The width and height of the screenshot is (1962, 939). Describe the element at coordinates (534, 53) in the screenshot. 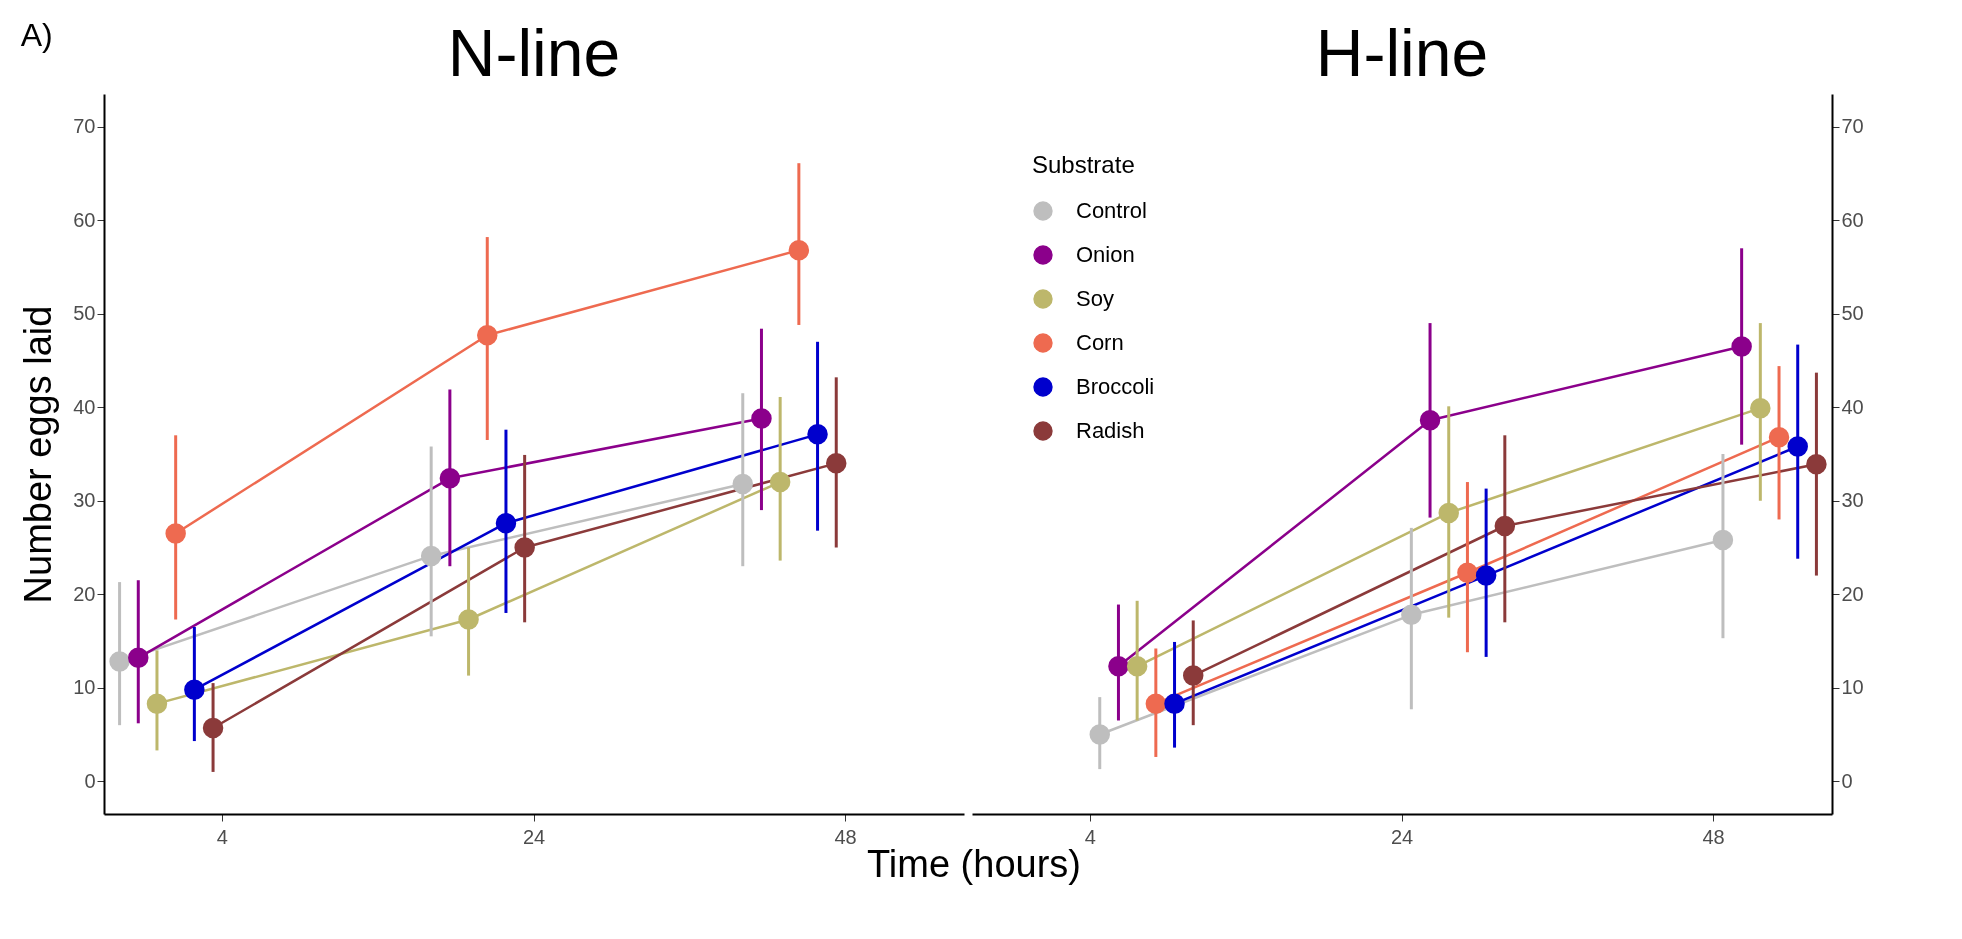

I see `chart-title: N-line` at that location.